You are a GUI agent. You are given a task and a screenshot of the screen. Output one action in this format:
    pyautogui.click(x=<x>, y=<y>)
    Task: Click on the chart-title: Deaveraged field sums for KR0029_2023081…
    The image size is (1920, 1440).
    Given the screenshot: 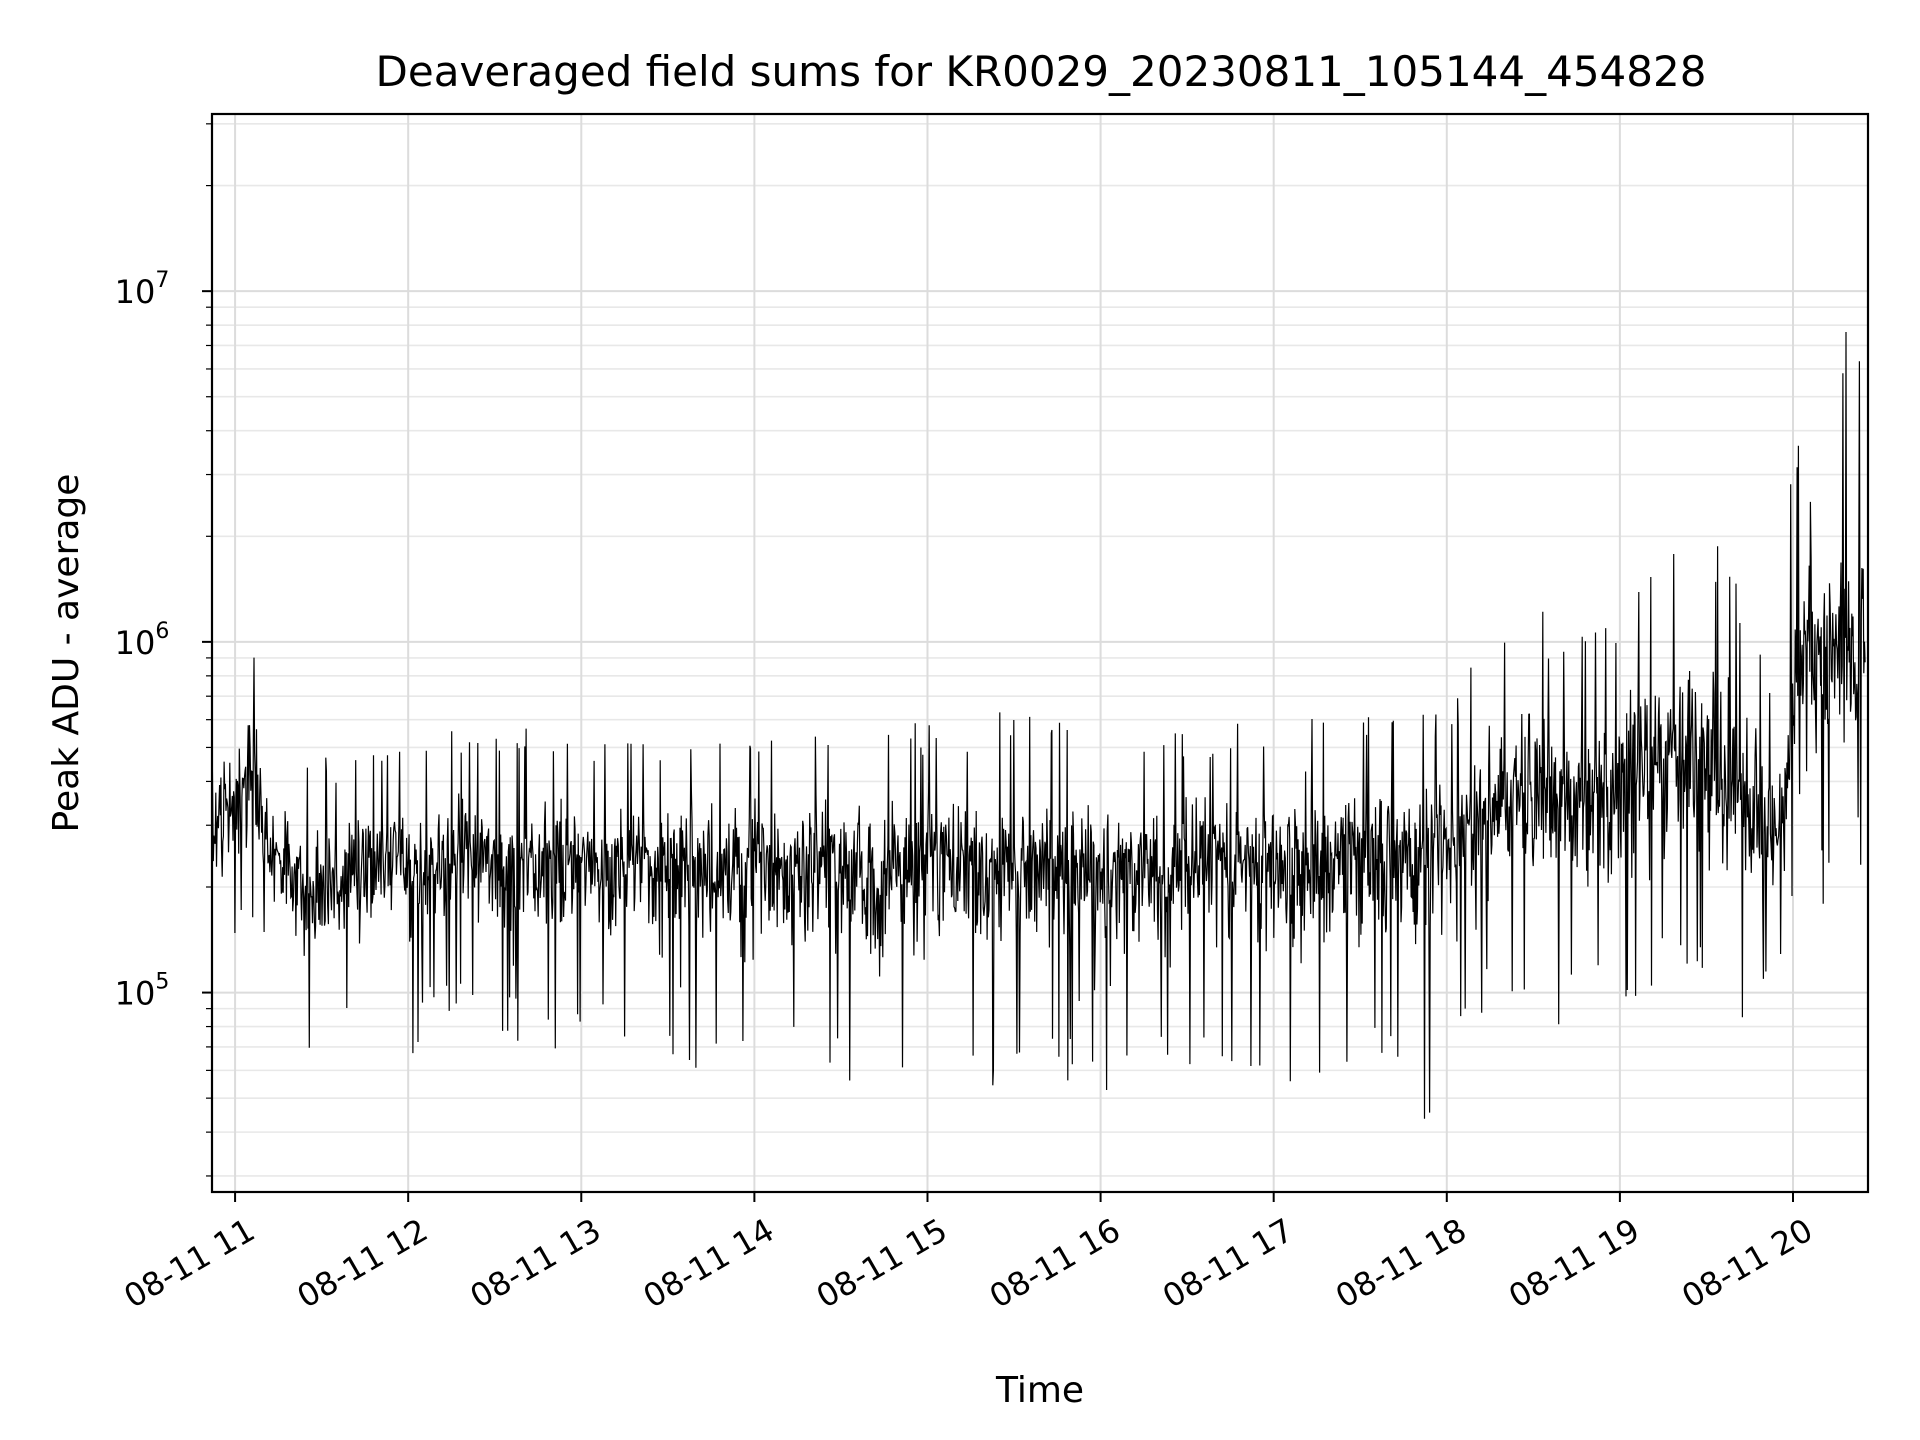 What is the action you would take?
    pyautogui.click(x=1041, y=71)
    